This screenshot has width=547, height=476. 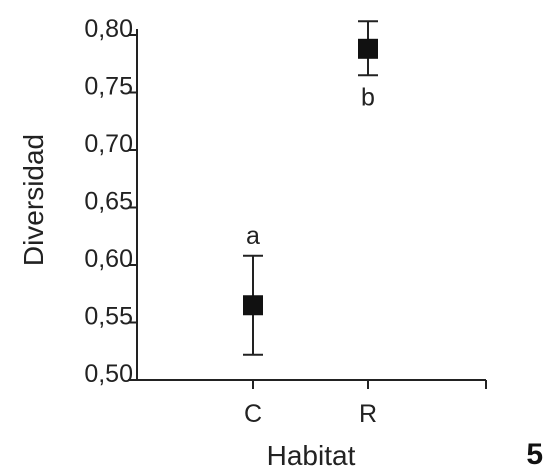 I want to click on y-tick-label: 0,55, so click(x=108, y=317).